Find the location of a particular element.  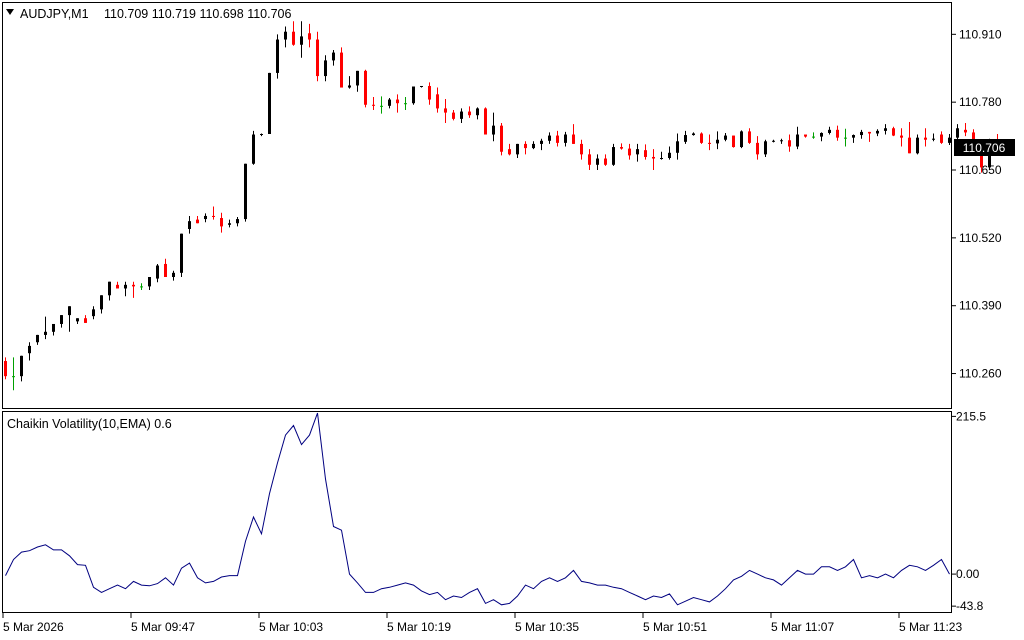

indicator-tick-label: -43.8 is located at coordinates (970, 606).